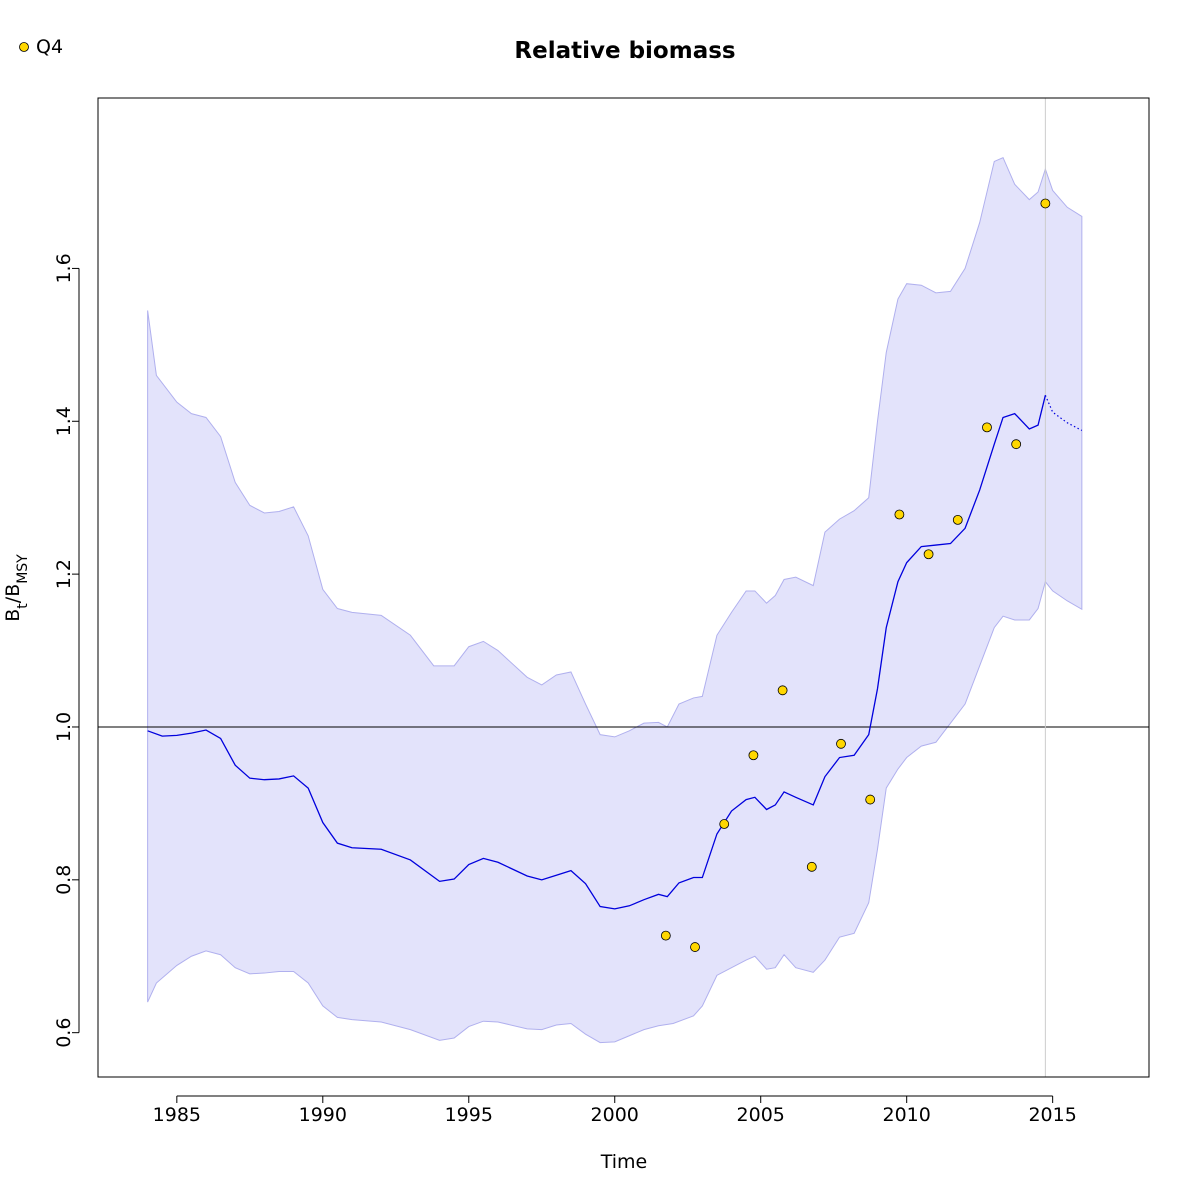 This screenshot has height=1200, width=1200. I want to click on y-tick-label: 1.6, so click(64, 268).